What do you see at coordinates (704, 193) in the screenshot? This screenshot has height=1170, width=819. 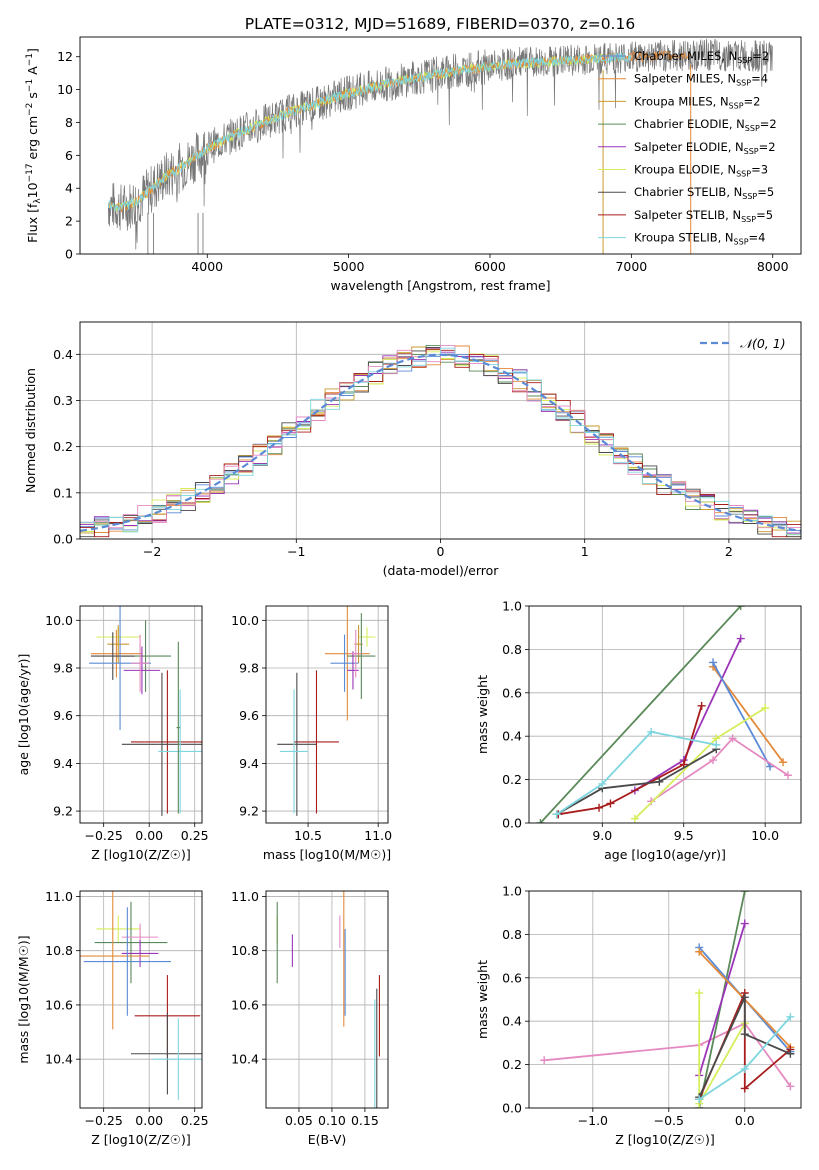 I see `legend-entry: Chabrier STELIB, NSSP=5` at bounding box center [704, 193].